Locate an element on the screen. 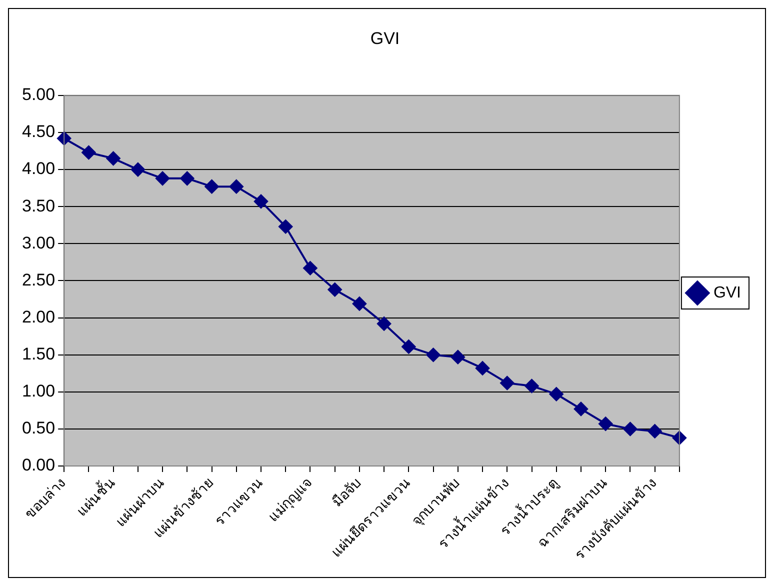  y-tick-label: 4.00 is located at coordinates (39, 168).